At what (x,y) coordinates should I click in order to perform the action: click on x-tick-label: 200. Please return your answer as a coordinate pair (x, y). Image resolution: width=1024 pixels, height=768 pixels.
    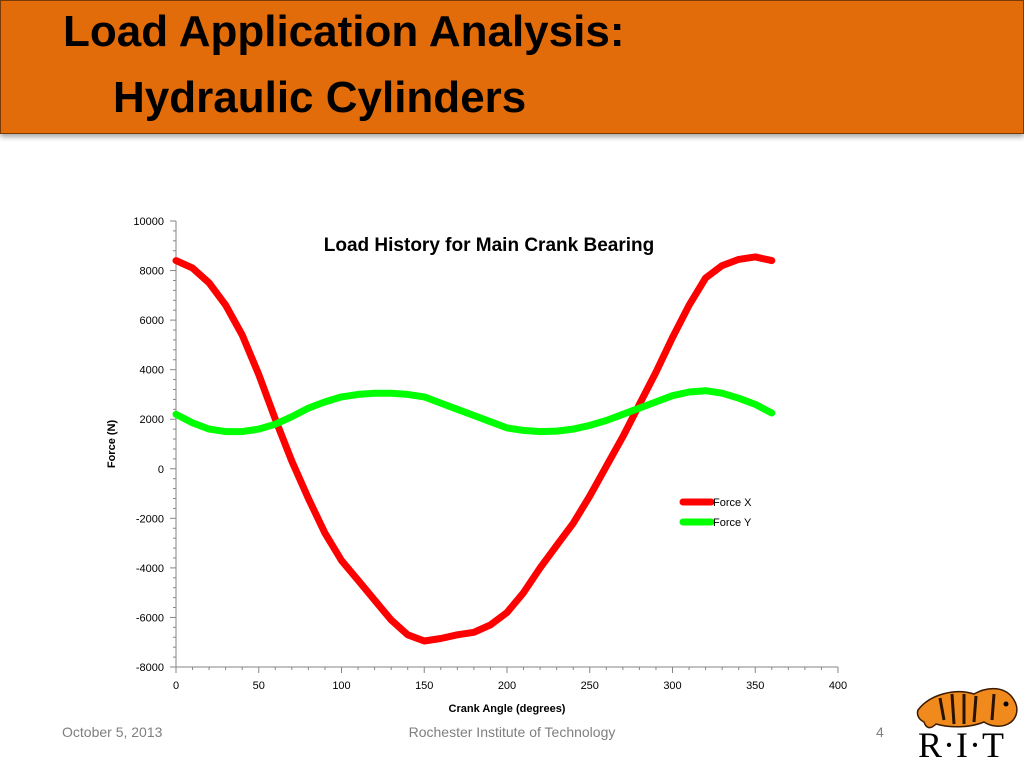
    Looking at the image, I should click on (507, 686).